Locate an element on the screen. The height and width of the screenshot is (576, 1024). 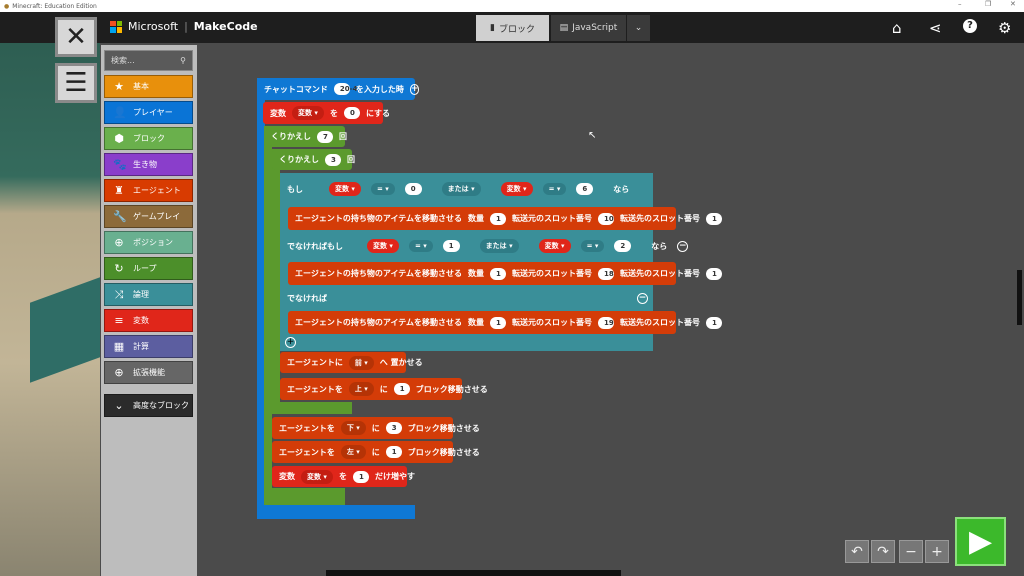
puzzle-icon: ▮ is located at coordinates (492, 28).